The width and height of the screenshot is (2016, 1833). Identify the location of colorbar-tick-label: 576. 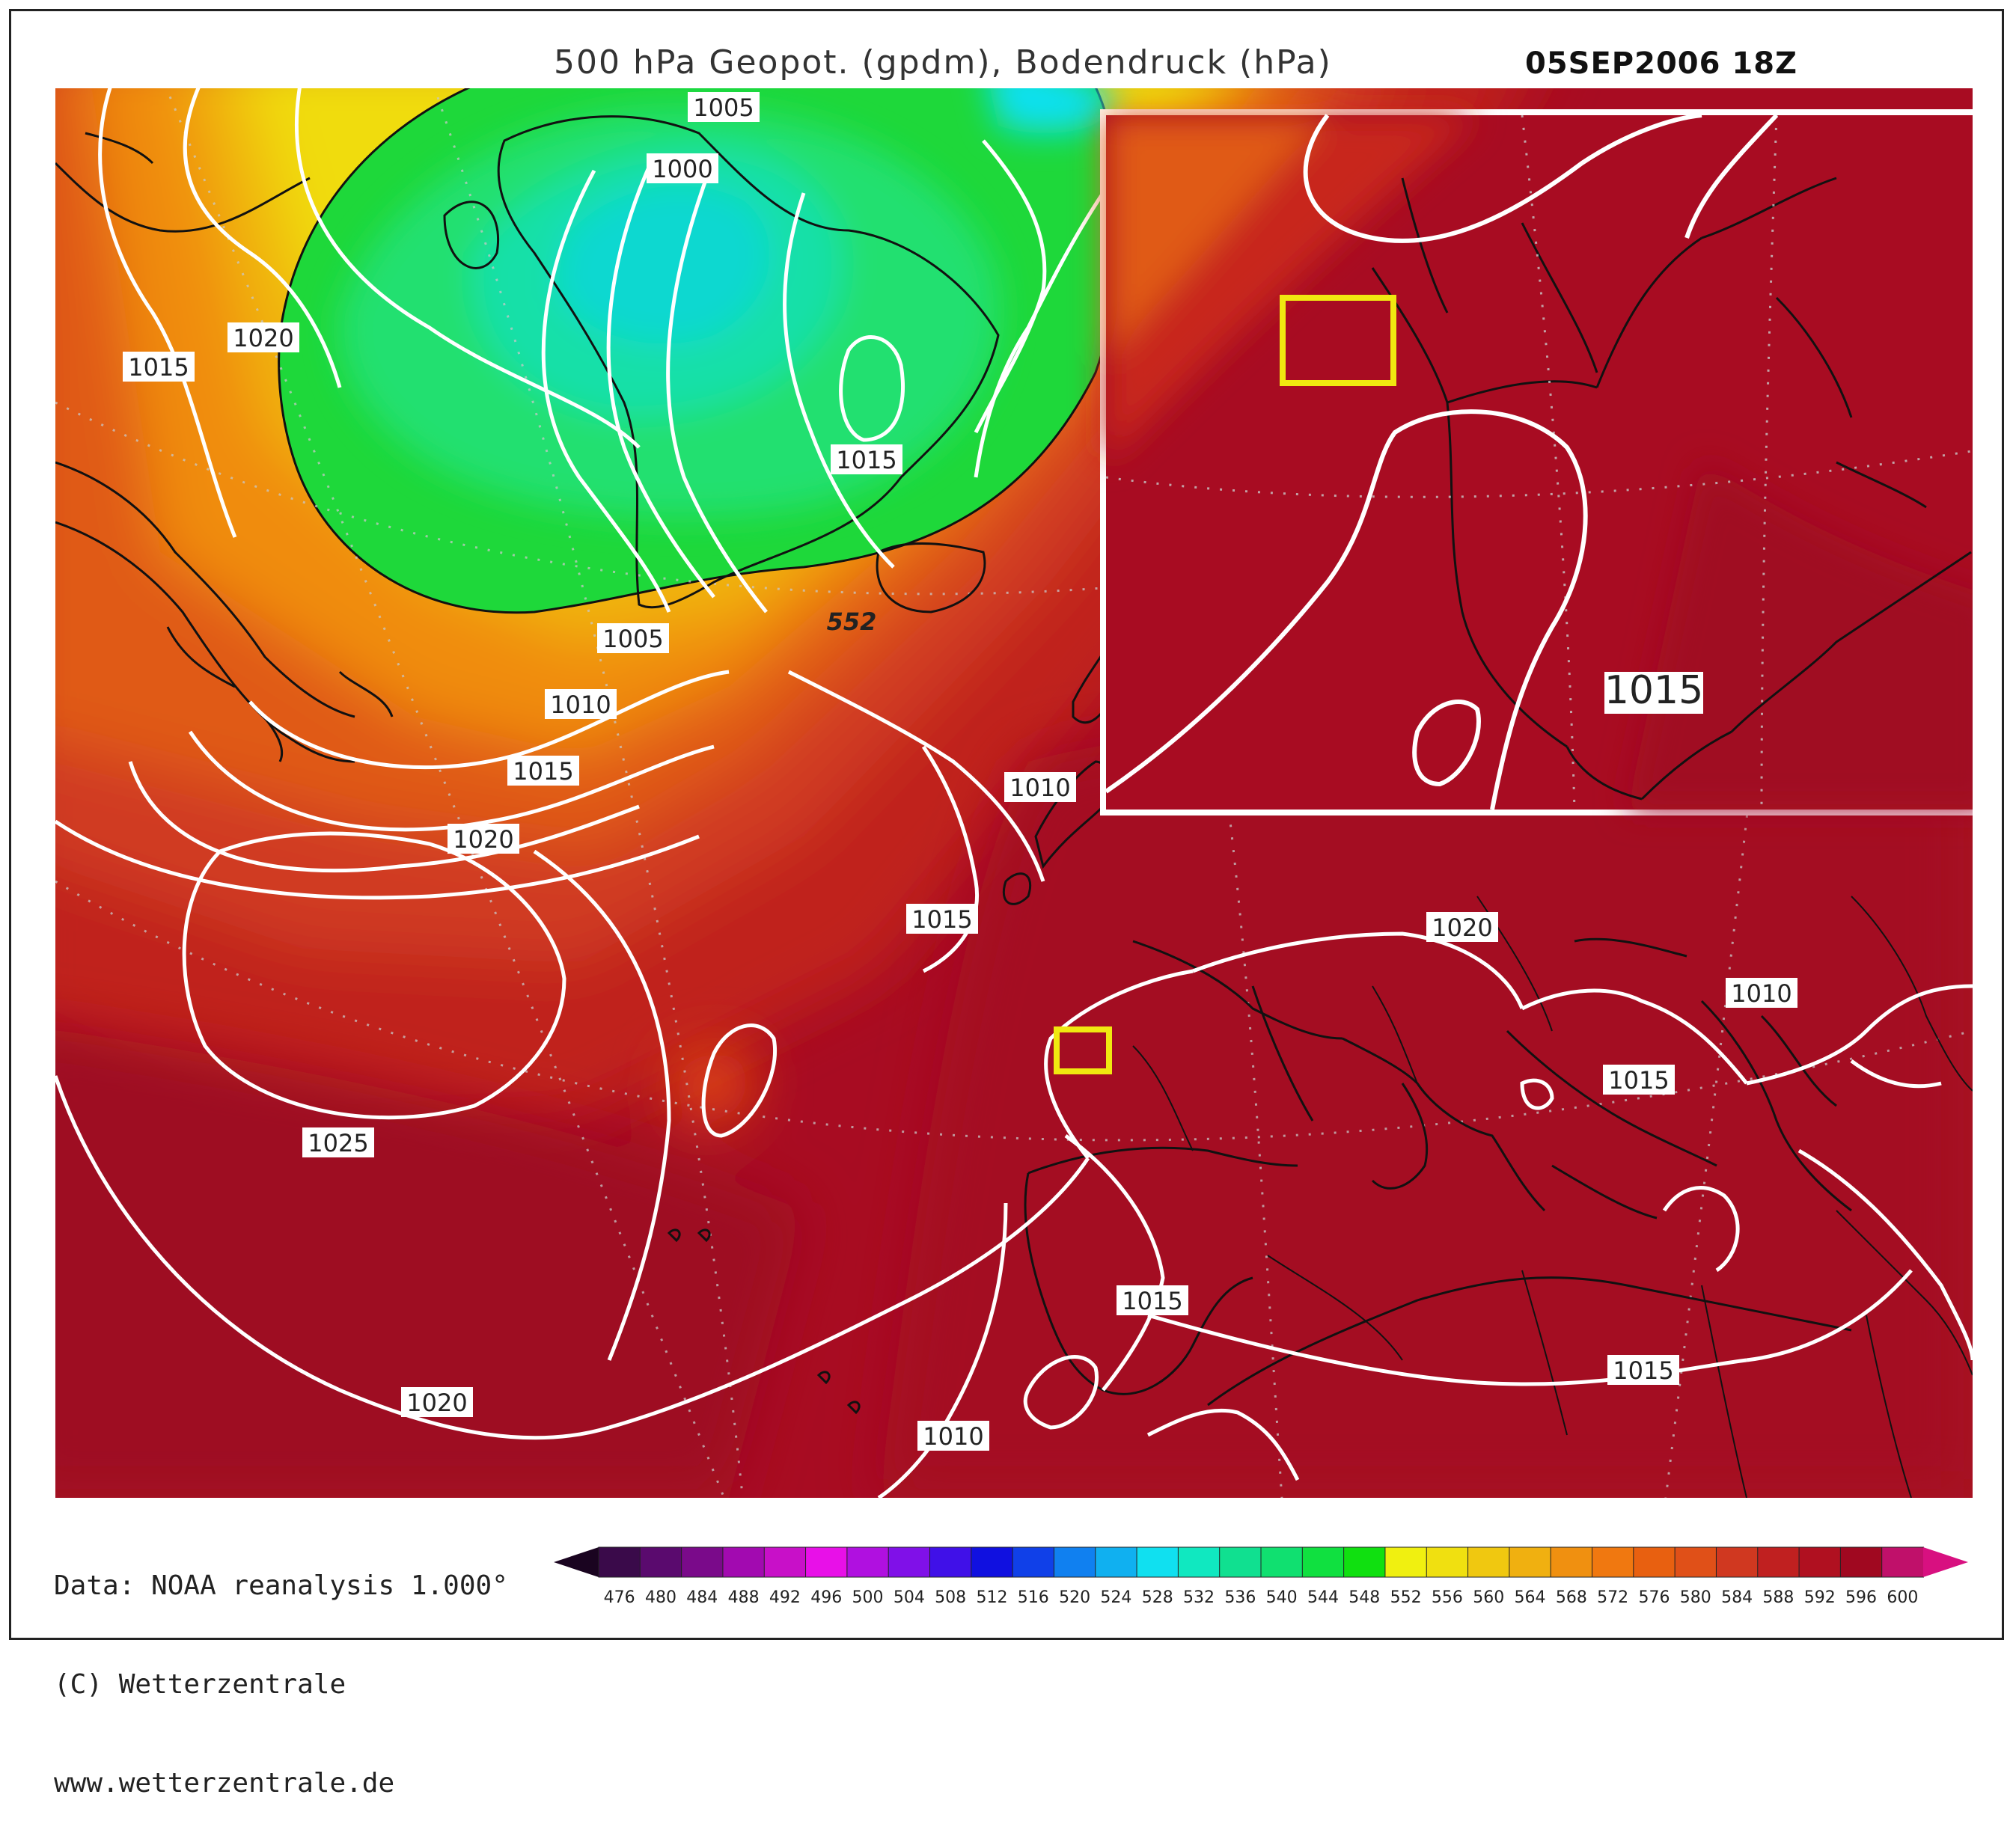
(1654, 1597).